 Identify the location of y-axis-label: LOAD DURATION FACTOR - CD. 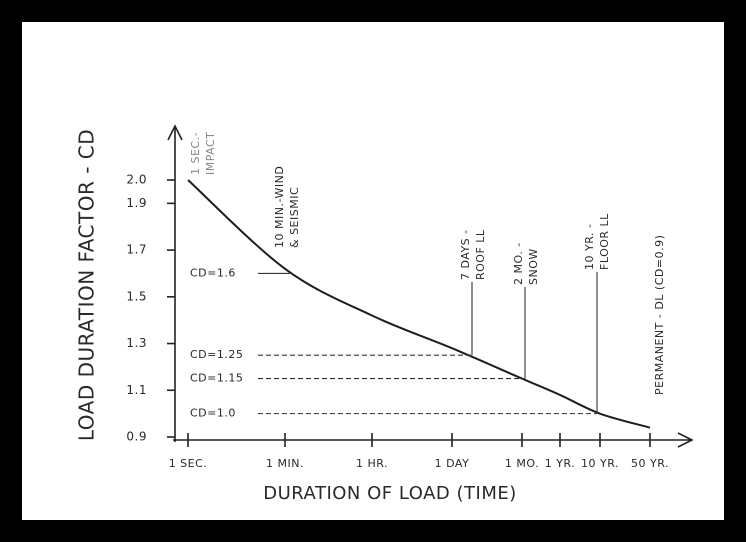
(87, 285).